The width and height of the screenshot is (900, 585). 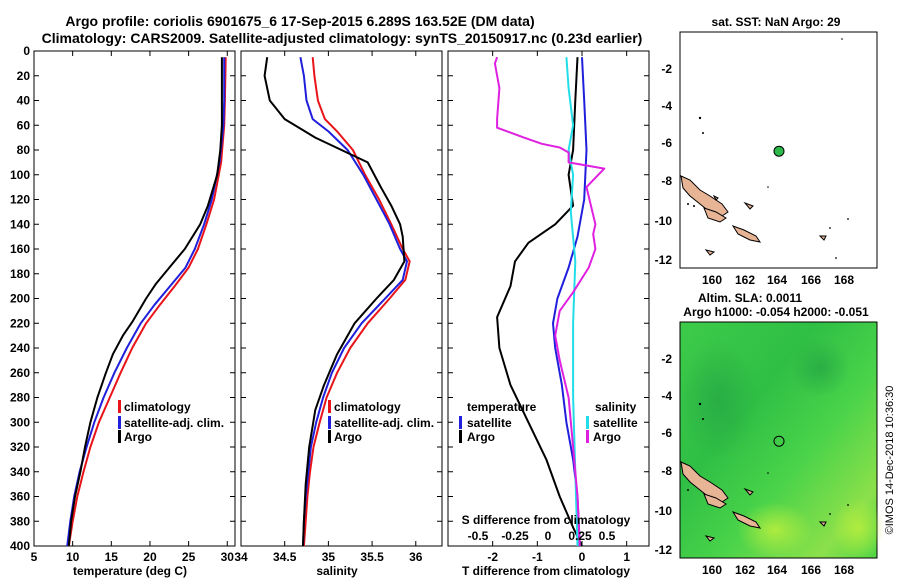 I want to click on sla-map-subtitle: Argo h1000: -0.054 h2000: -0.051, so click(x=776, y=312).